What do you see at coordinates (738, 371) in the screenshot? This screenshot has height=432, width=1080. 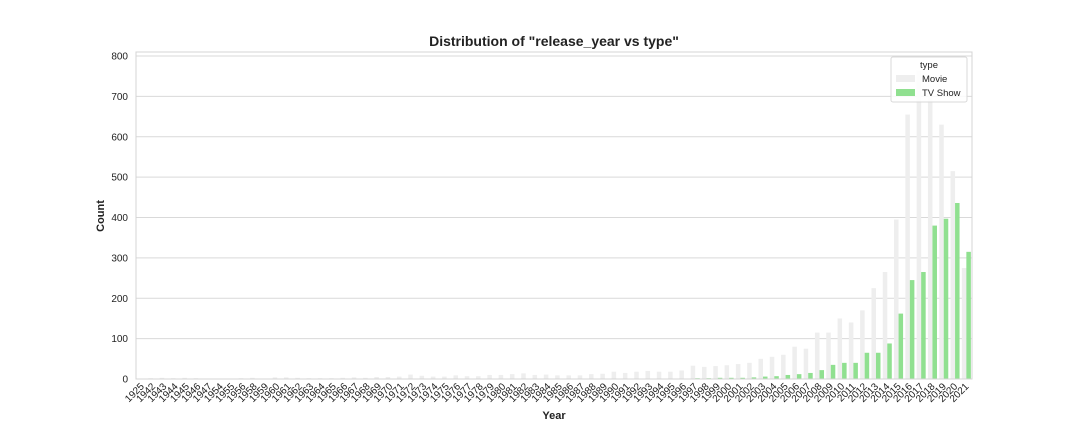 I see `bar-movie-2001` at bounding box center [738, 371].